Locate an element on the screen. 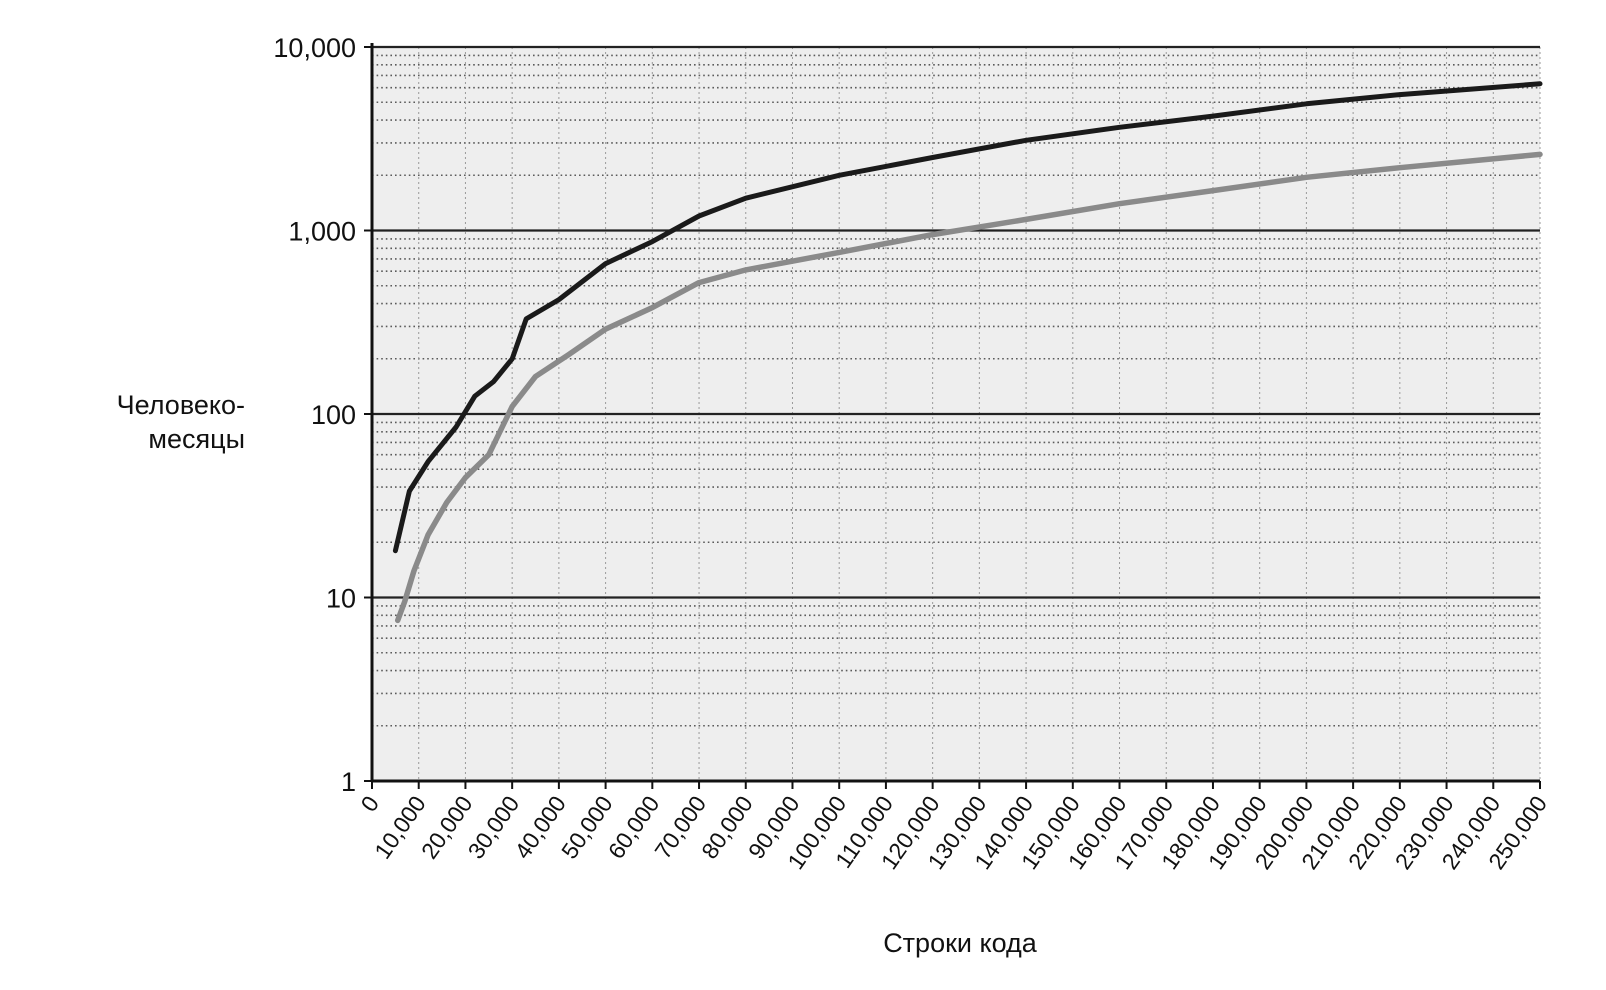  y-tick-label: 10,000 is located at coordinates (314, 48).